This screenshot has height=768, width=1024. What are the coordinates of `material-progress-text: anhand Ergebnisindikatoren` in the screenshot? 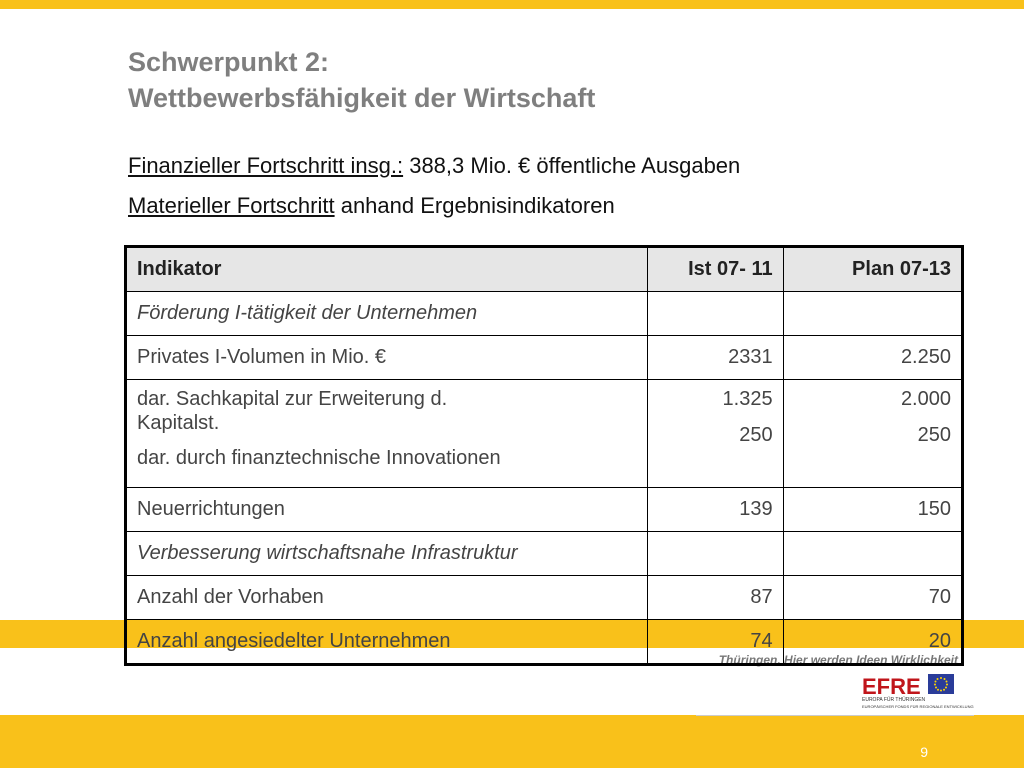 It's located at (474, 205).